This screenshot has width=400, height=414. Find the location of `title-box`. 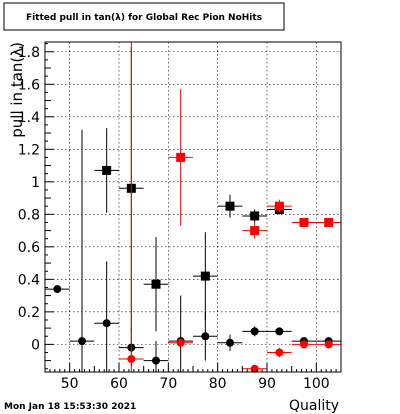

title-box is located at coordinates (144, 16).